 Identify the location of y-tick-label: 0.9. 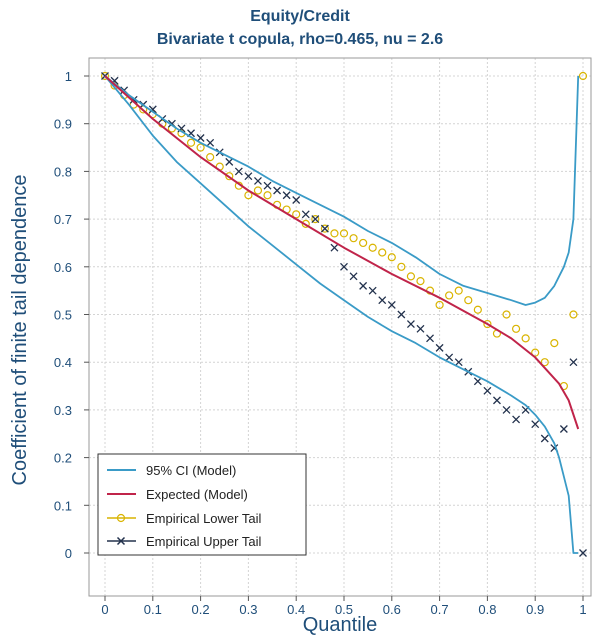
(63, 124).